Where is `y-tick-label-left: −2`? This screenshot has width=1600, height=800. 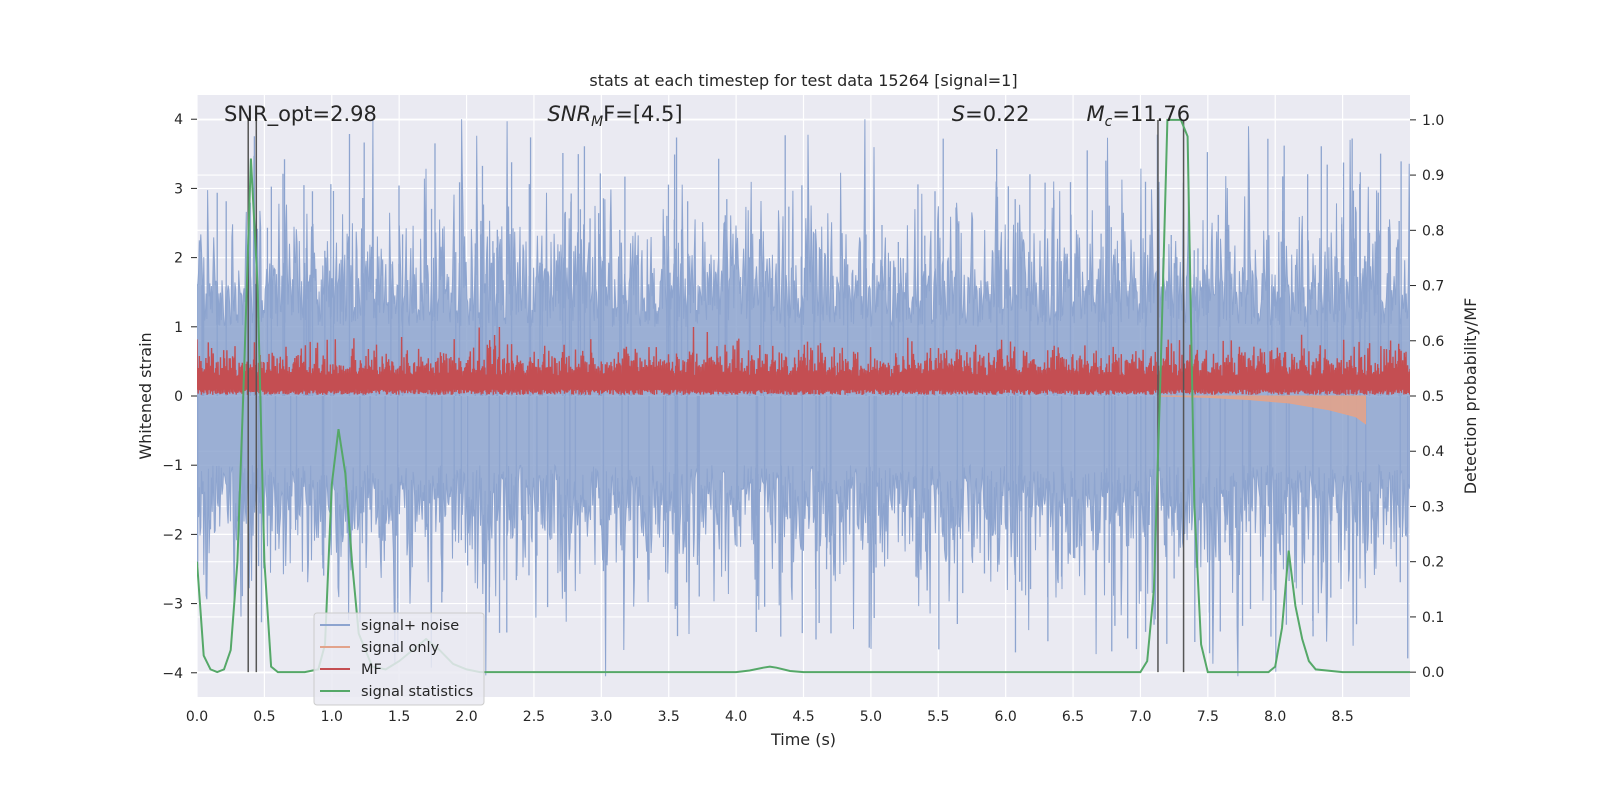
y-tick-label-left: −2 is located at coordinates (172, 535).